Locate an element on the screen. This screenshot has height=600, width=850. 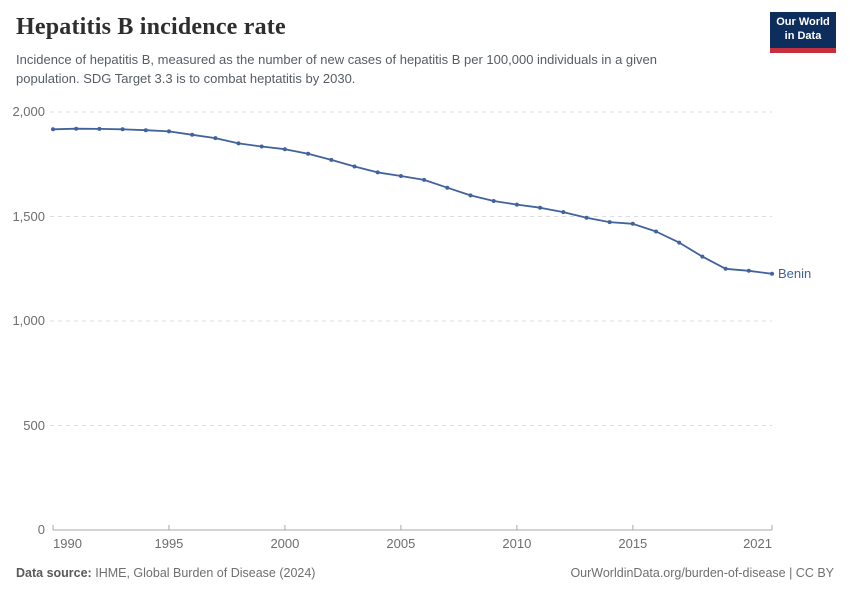
page-title: Hepatitis B incidence rate is located at coordinates (151, 27).